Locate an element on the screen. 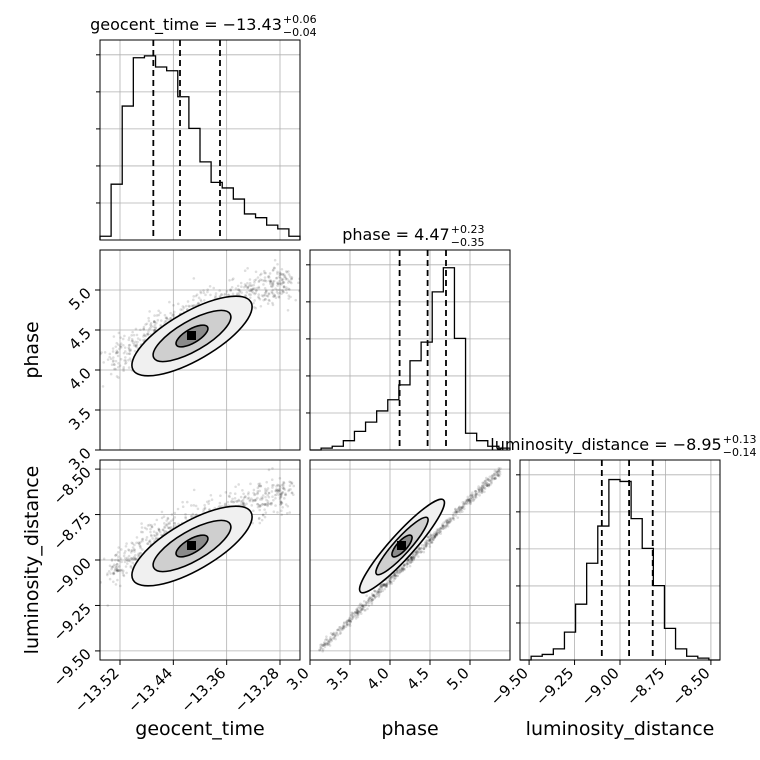  y-tick-label-phase: 4.0 is located at coordinates (80, 379).